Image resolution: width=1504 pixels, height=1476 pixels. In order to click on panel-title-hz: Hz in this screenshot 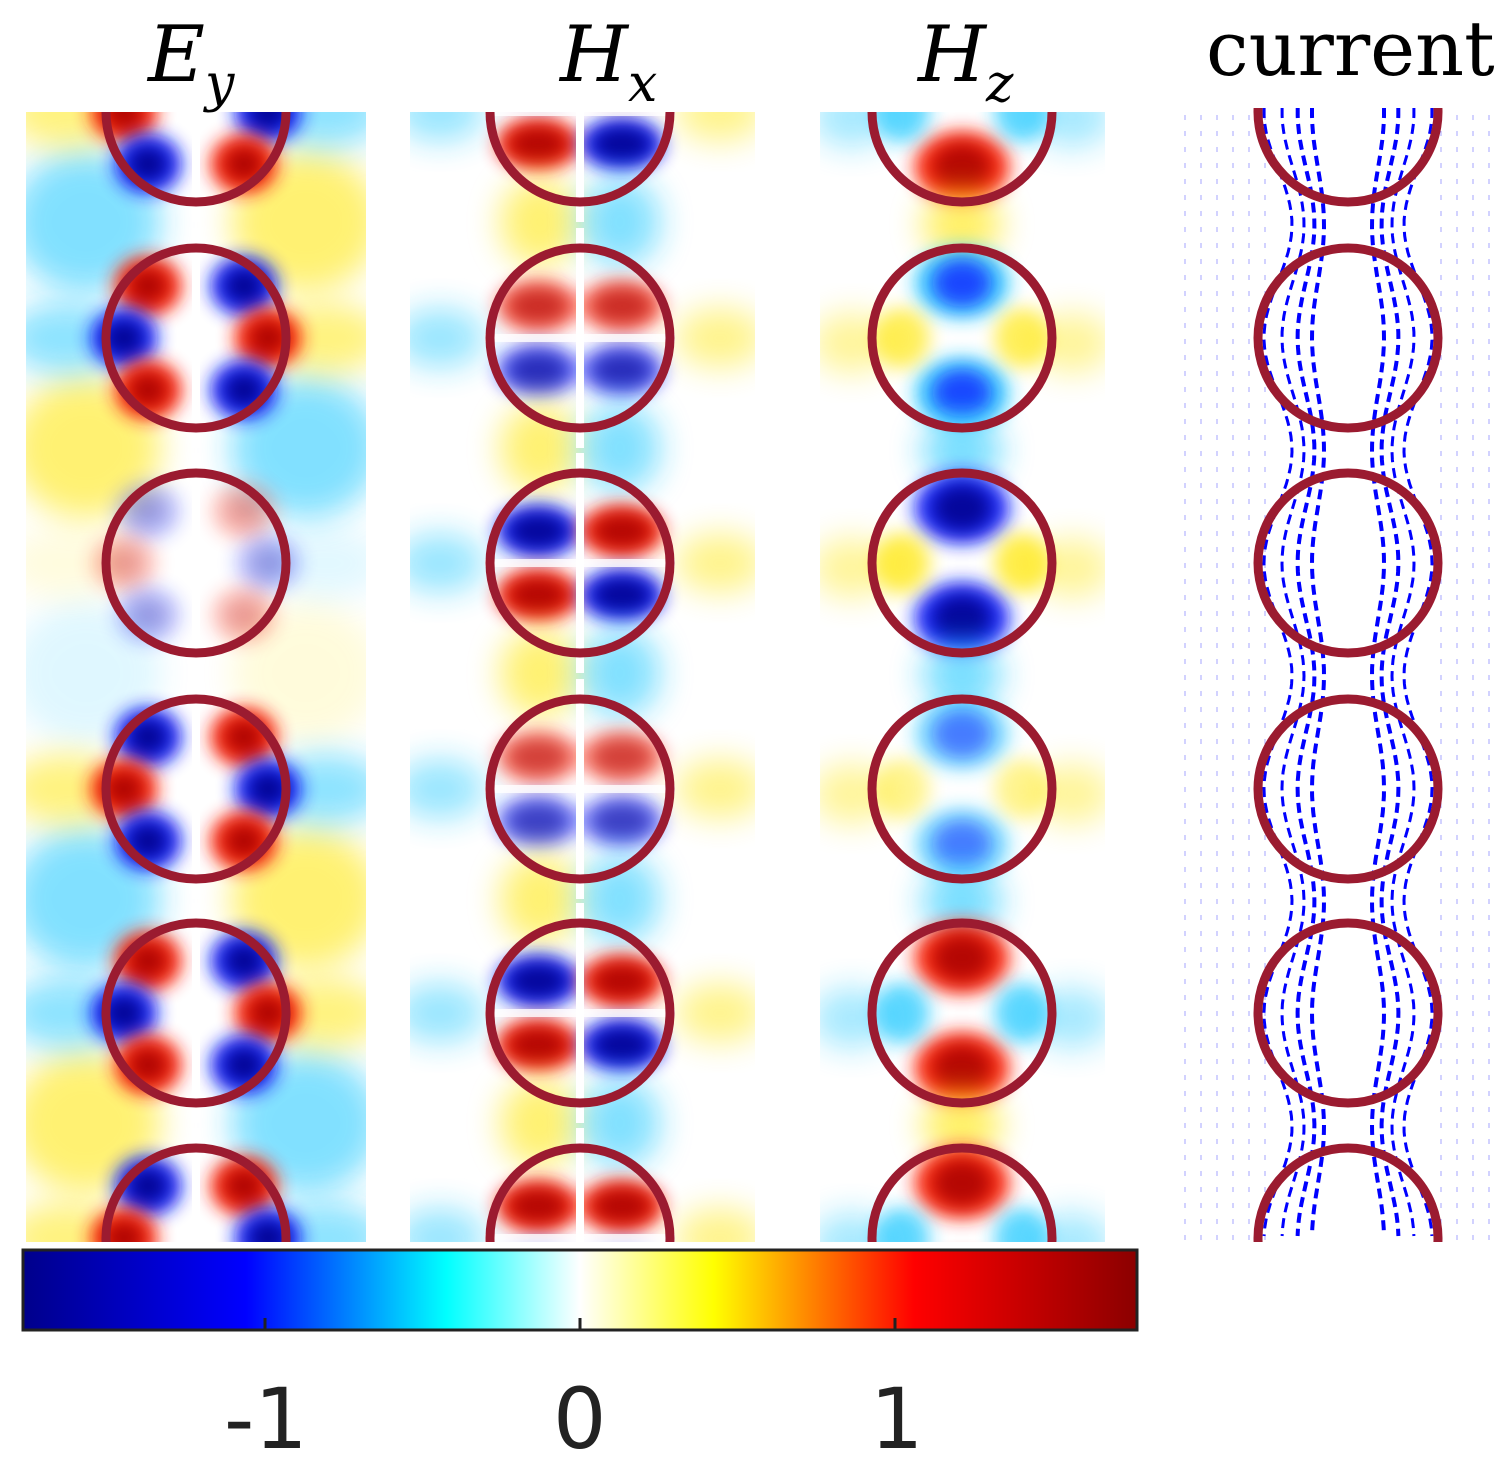, I will do `click(966, 62)`.